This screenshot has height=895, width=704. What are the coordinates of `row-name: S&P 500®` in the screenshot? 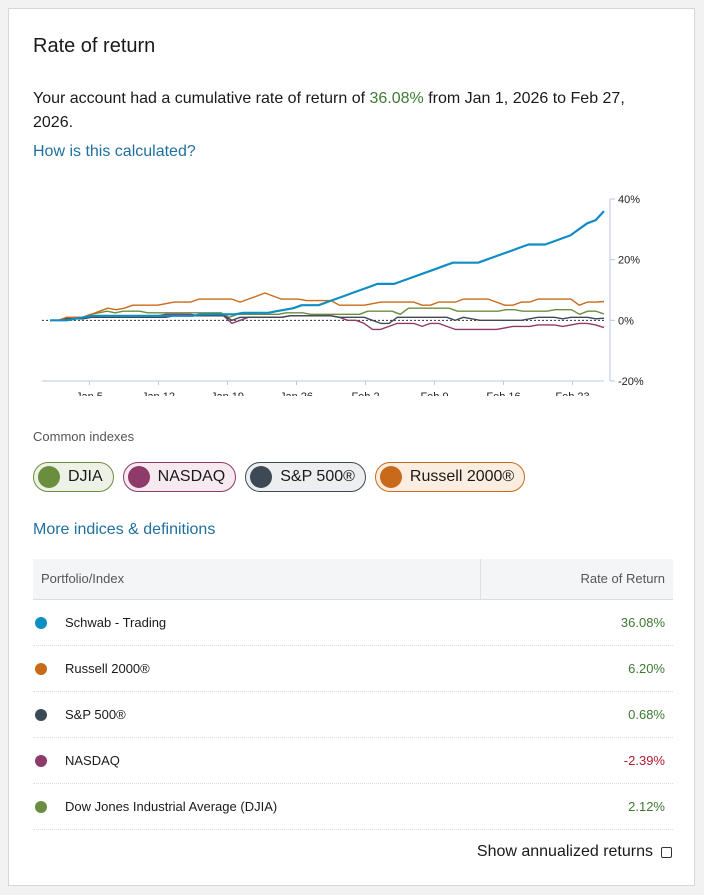 It's located at (95, 714).